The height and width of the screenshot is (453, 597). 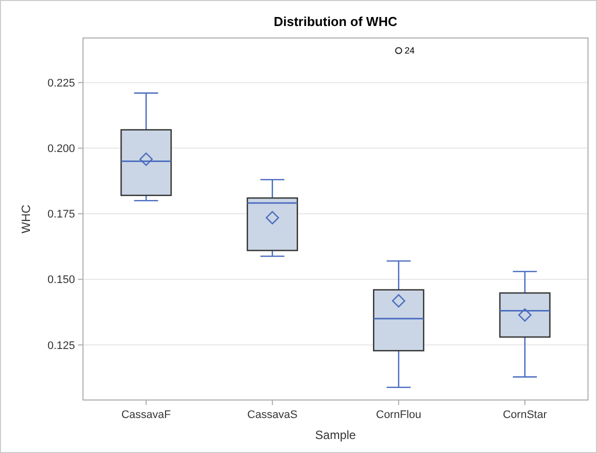 What do you see at coordinates (61, 149) in the screenshot?
I see `y-tick-label: 0.200` at bounding box center [61, 149].